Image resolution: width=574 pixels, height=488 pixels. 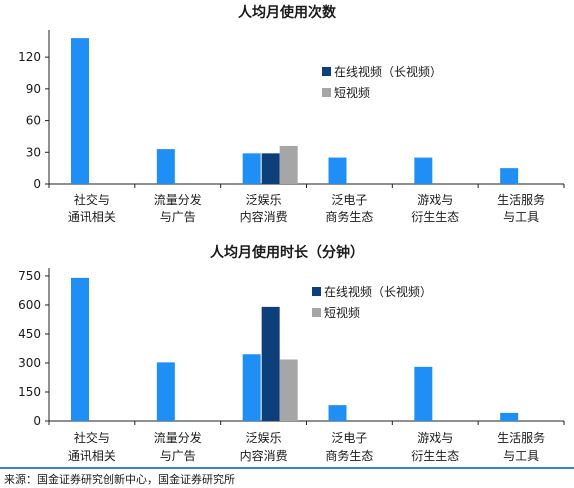 I want to click on y-tick-label-1: 60, so click(x=33, y=121).